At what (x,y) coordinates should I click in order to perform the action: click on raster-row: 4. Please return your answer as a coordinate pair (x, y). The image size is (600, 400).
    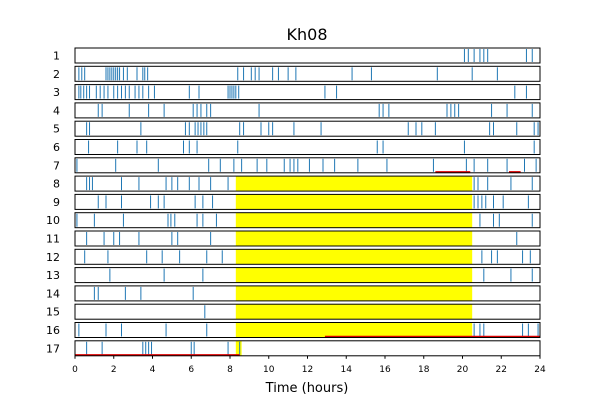
    Looking at the image, I should click on (297, 110).